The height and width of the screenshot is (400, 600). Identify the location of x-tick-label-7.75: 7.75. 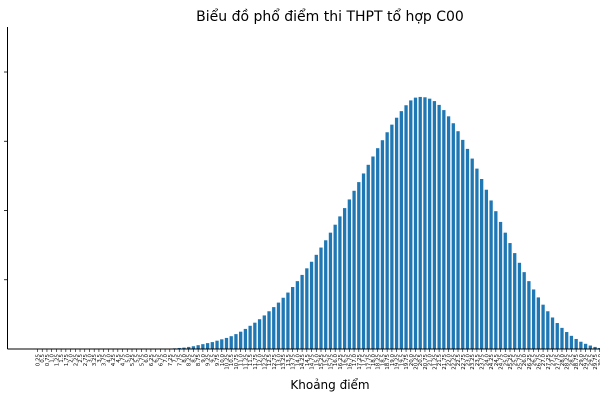
(180, 360).